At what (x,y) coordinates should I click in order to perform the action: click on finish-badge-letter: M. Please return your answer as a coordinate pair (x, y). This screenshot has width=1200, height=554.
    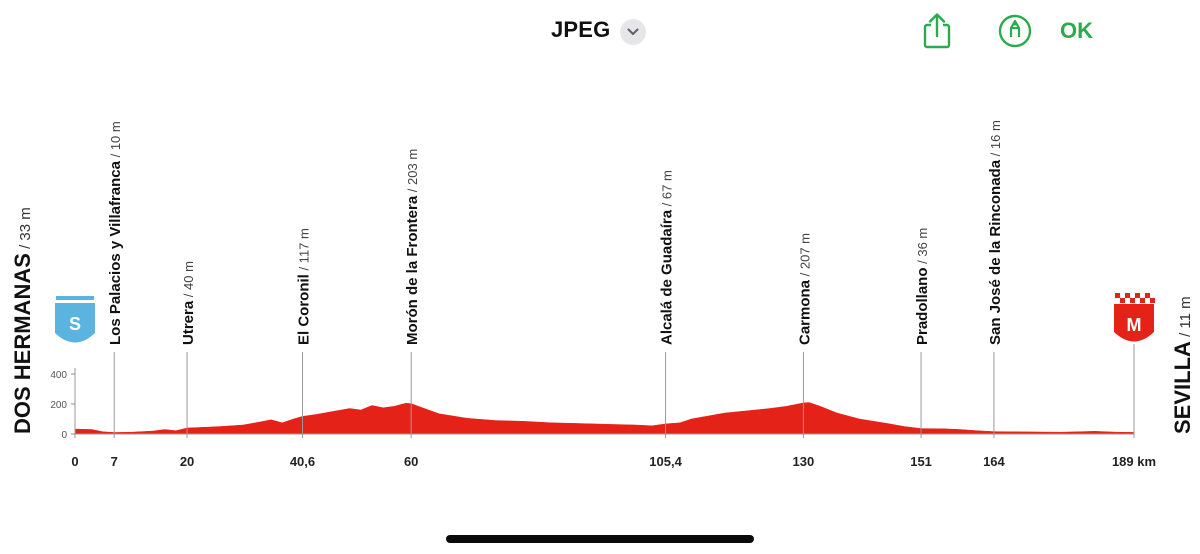
    Looking at the image, I should click on (1134, 325).